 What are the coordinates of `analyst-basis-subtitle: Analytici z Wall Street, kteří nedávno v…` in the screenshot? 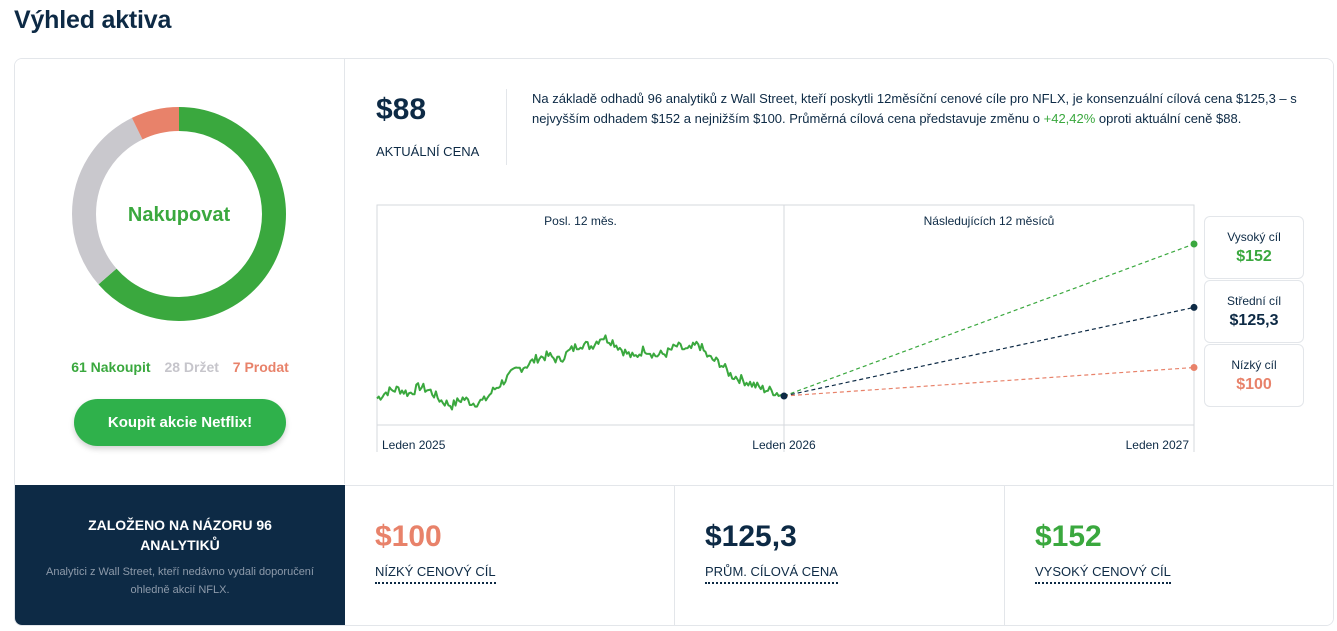 It's located at (179, 581).